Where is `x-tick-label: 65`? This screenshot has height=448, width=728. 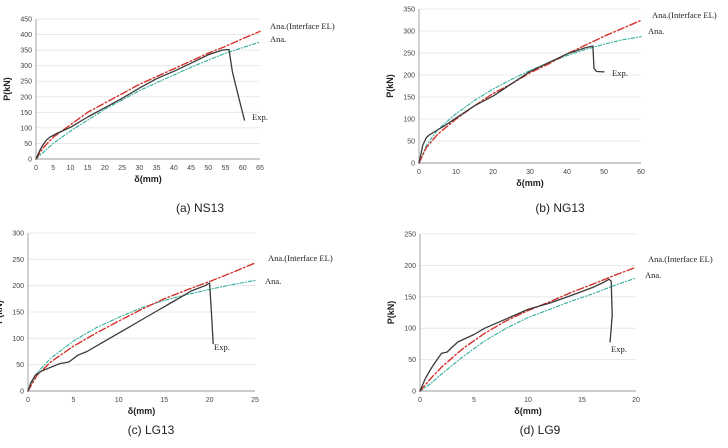
x-tick-label: 65 is located at coordinates (260, 168).